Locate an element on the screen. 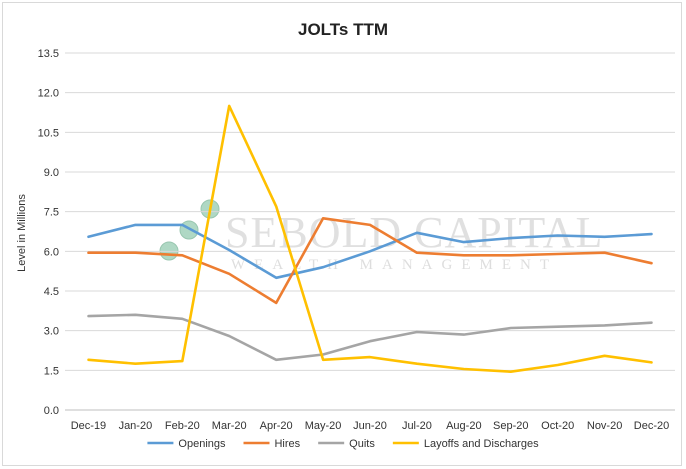 The width and height of the screenshot is (686, 469). legend: Openings Hires Quits Layoffs and Discharges is located at coordinates (343, 444).